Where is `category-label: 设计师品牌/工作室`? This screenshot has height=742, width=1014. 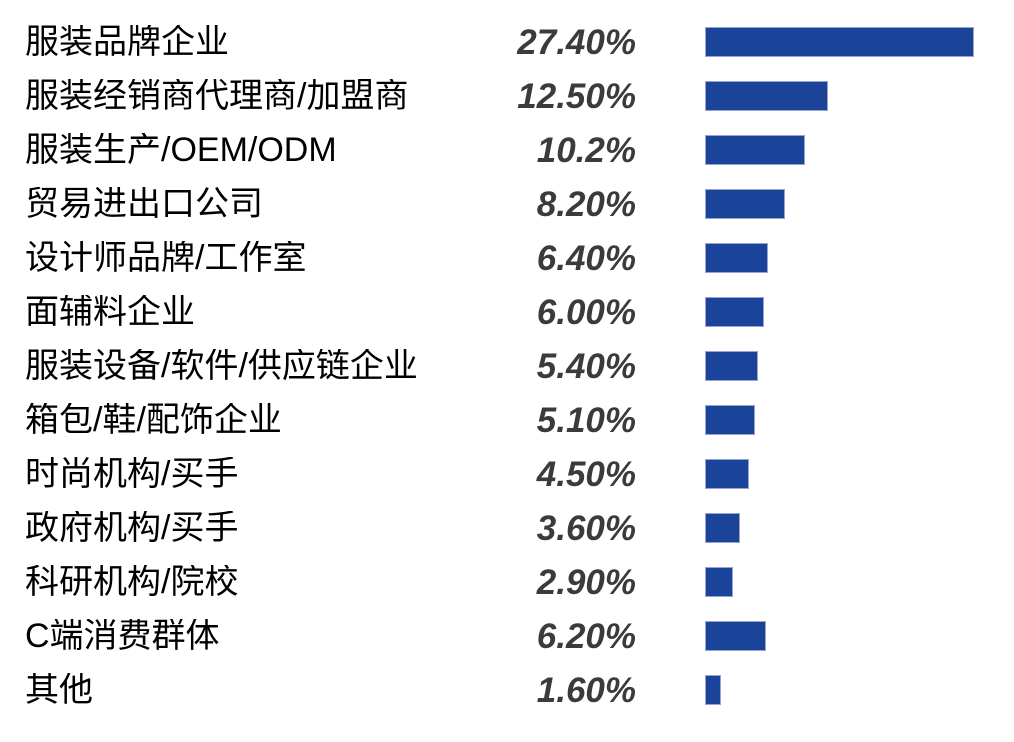 category-label: 设计师品牌/工作室 is located at coordinates (166, 258).